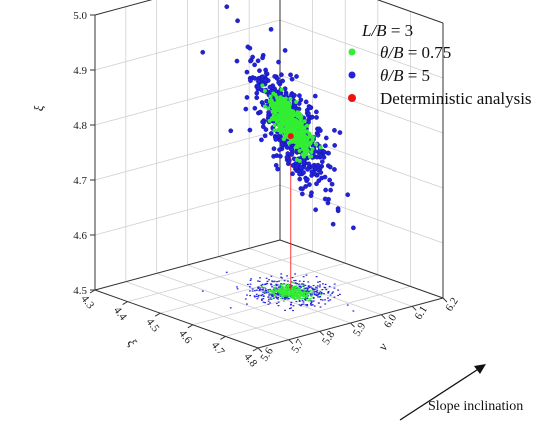  Describe the element at coordinates (392, 52) in the screenshot. I see `legend-green-param: θ/B` at that location.